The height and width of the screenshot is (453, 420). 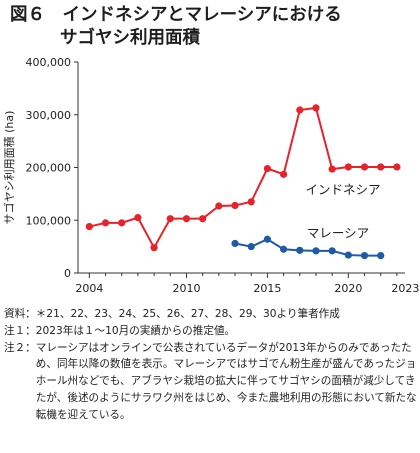 What do you see at coordinates (186, 288) in the screenshot?
I see `x-tick-label: 2010` at bounding box center [186, 288].